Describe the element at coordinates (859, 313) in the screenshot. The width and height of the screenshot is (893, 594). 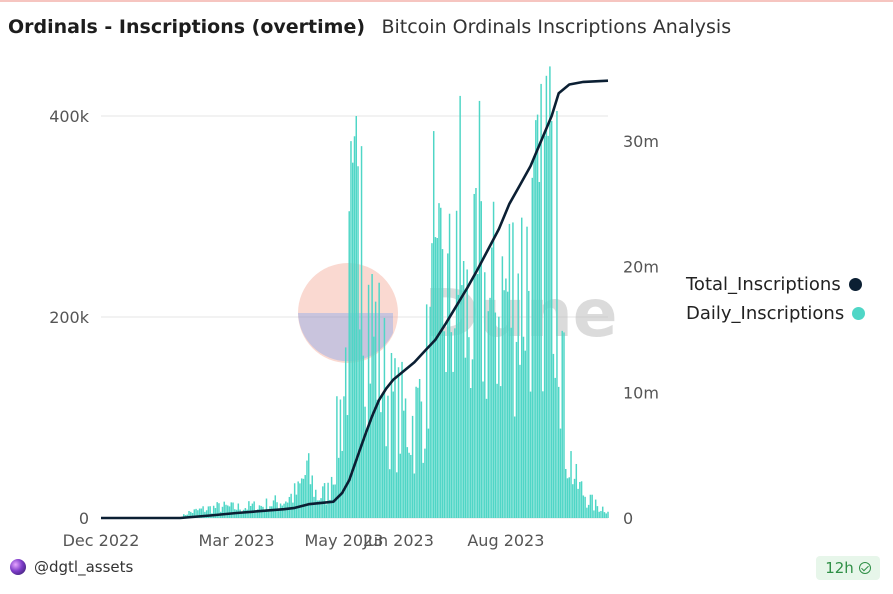
I see `legend-dot-daily` at that location.